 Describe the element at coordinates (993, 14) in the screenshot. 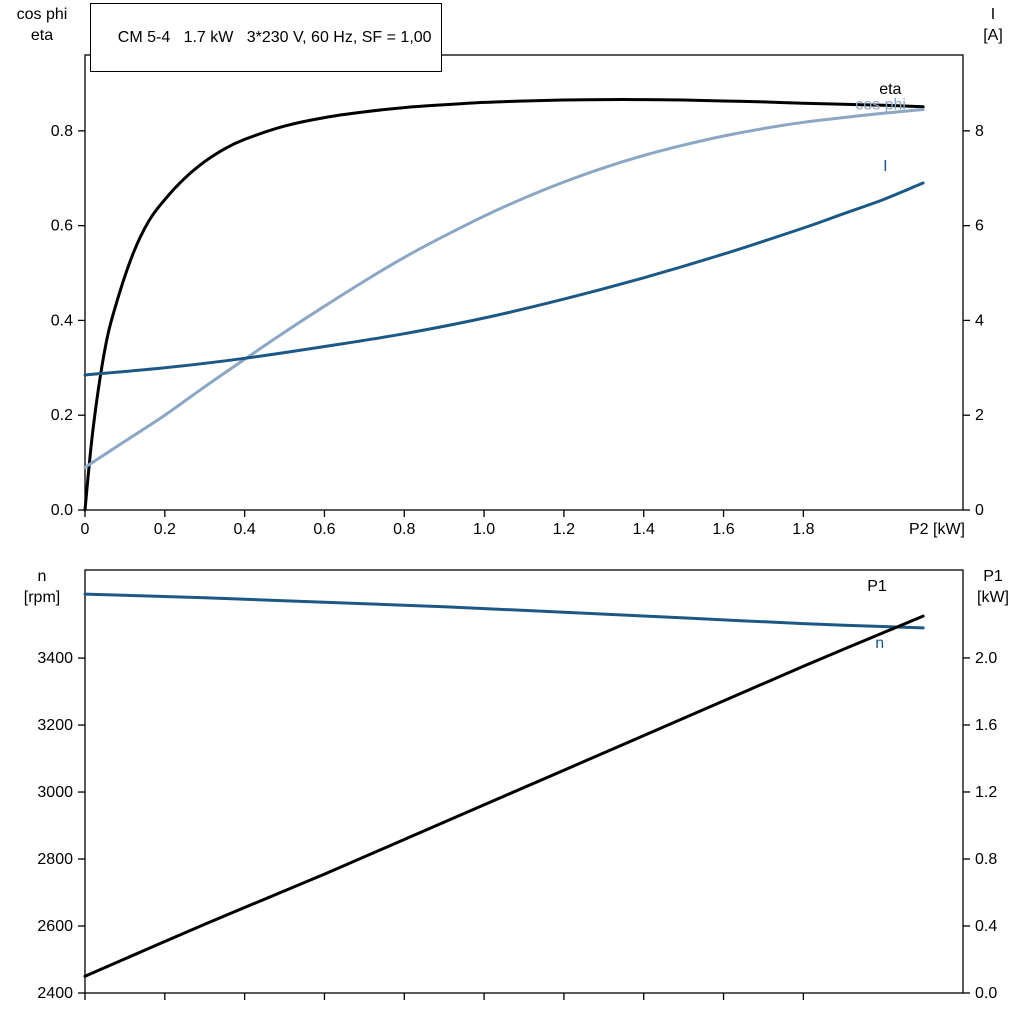

I see `current-axis-label: I` at that location.